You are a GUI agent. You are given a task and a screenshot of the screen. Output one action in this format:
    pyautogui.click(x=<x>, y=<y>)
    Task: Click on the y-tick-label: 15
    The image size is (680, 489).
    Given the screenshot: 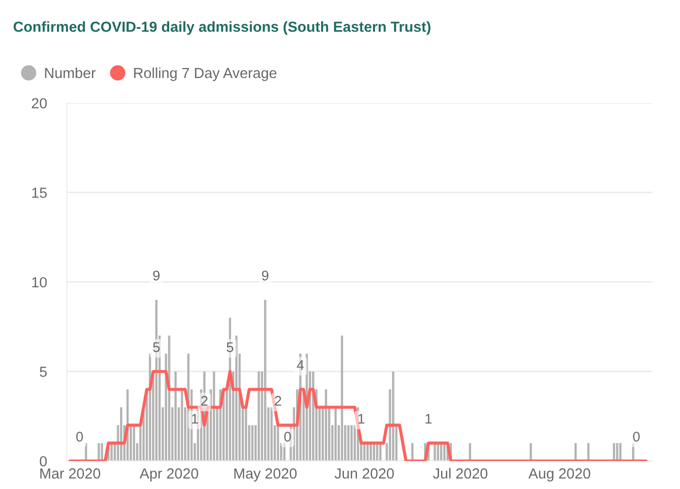 What is the action you would take?
    pyautogui.click(x=39, y=193)
    